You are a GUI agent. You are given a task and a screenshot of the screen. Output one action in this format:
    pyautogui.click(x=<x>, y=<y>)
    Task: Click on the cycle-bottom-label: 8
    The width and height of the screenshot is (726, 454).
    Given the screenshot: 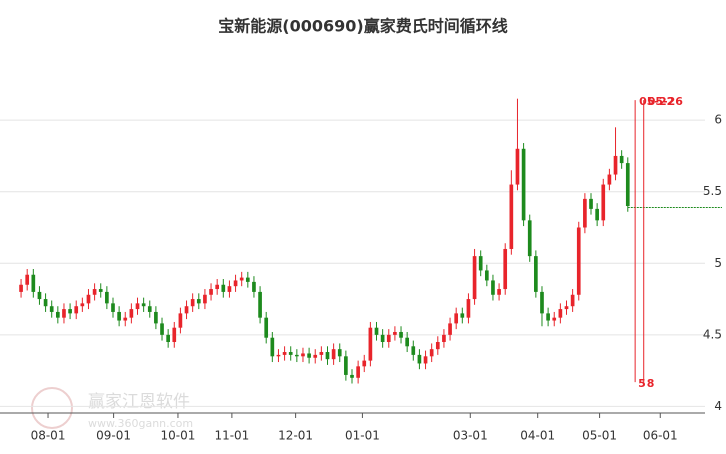 What is the action you would take?
    pyautogui.click(x=651, y=383)
    